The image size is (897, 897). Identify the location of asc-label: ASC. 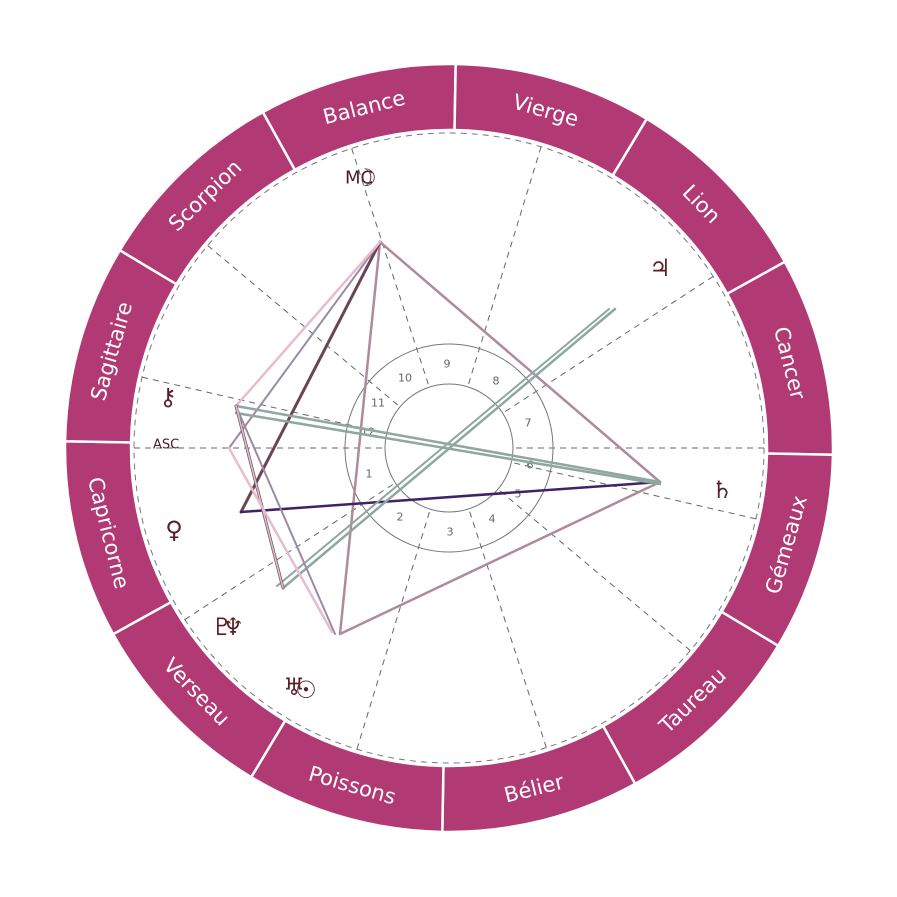
(166, 445).